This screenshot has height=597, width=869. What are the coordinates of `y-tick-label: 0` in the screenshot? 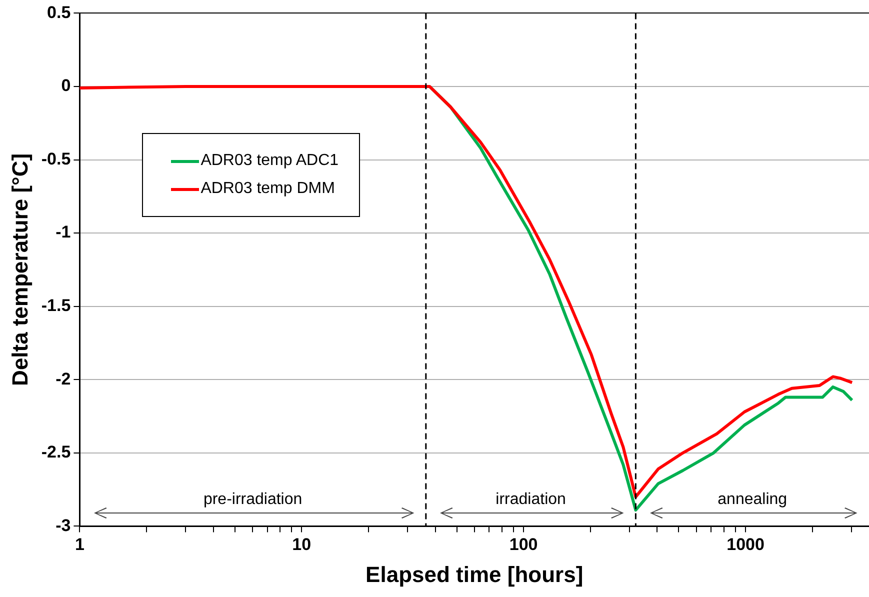 It's located at (66, 86).